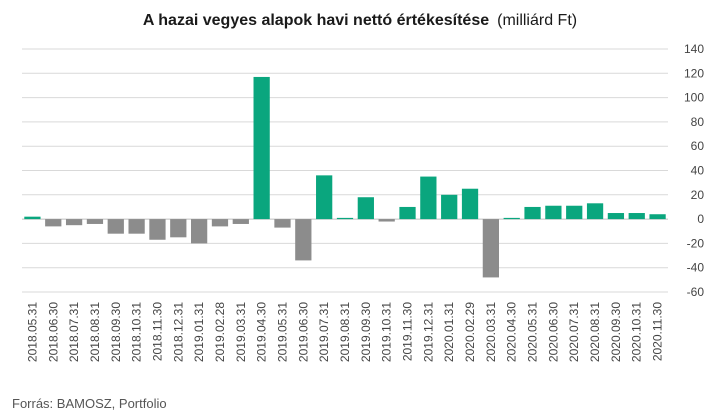 The image size is (720, 418). What do you see at coordinates (616, 332) in the screenshot?
I see `x-tick-label: 2020.09.30` at bounding box center [616, 332].